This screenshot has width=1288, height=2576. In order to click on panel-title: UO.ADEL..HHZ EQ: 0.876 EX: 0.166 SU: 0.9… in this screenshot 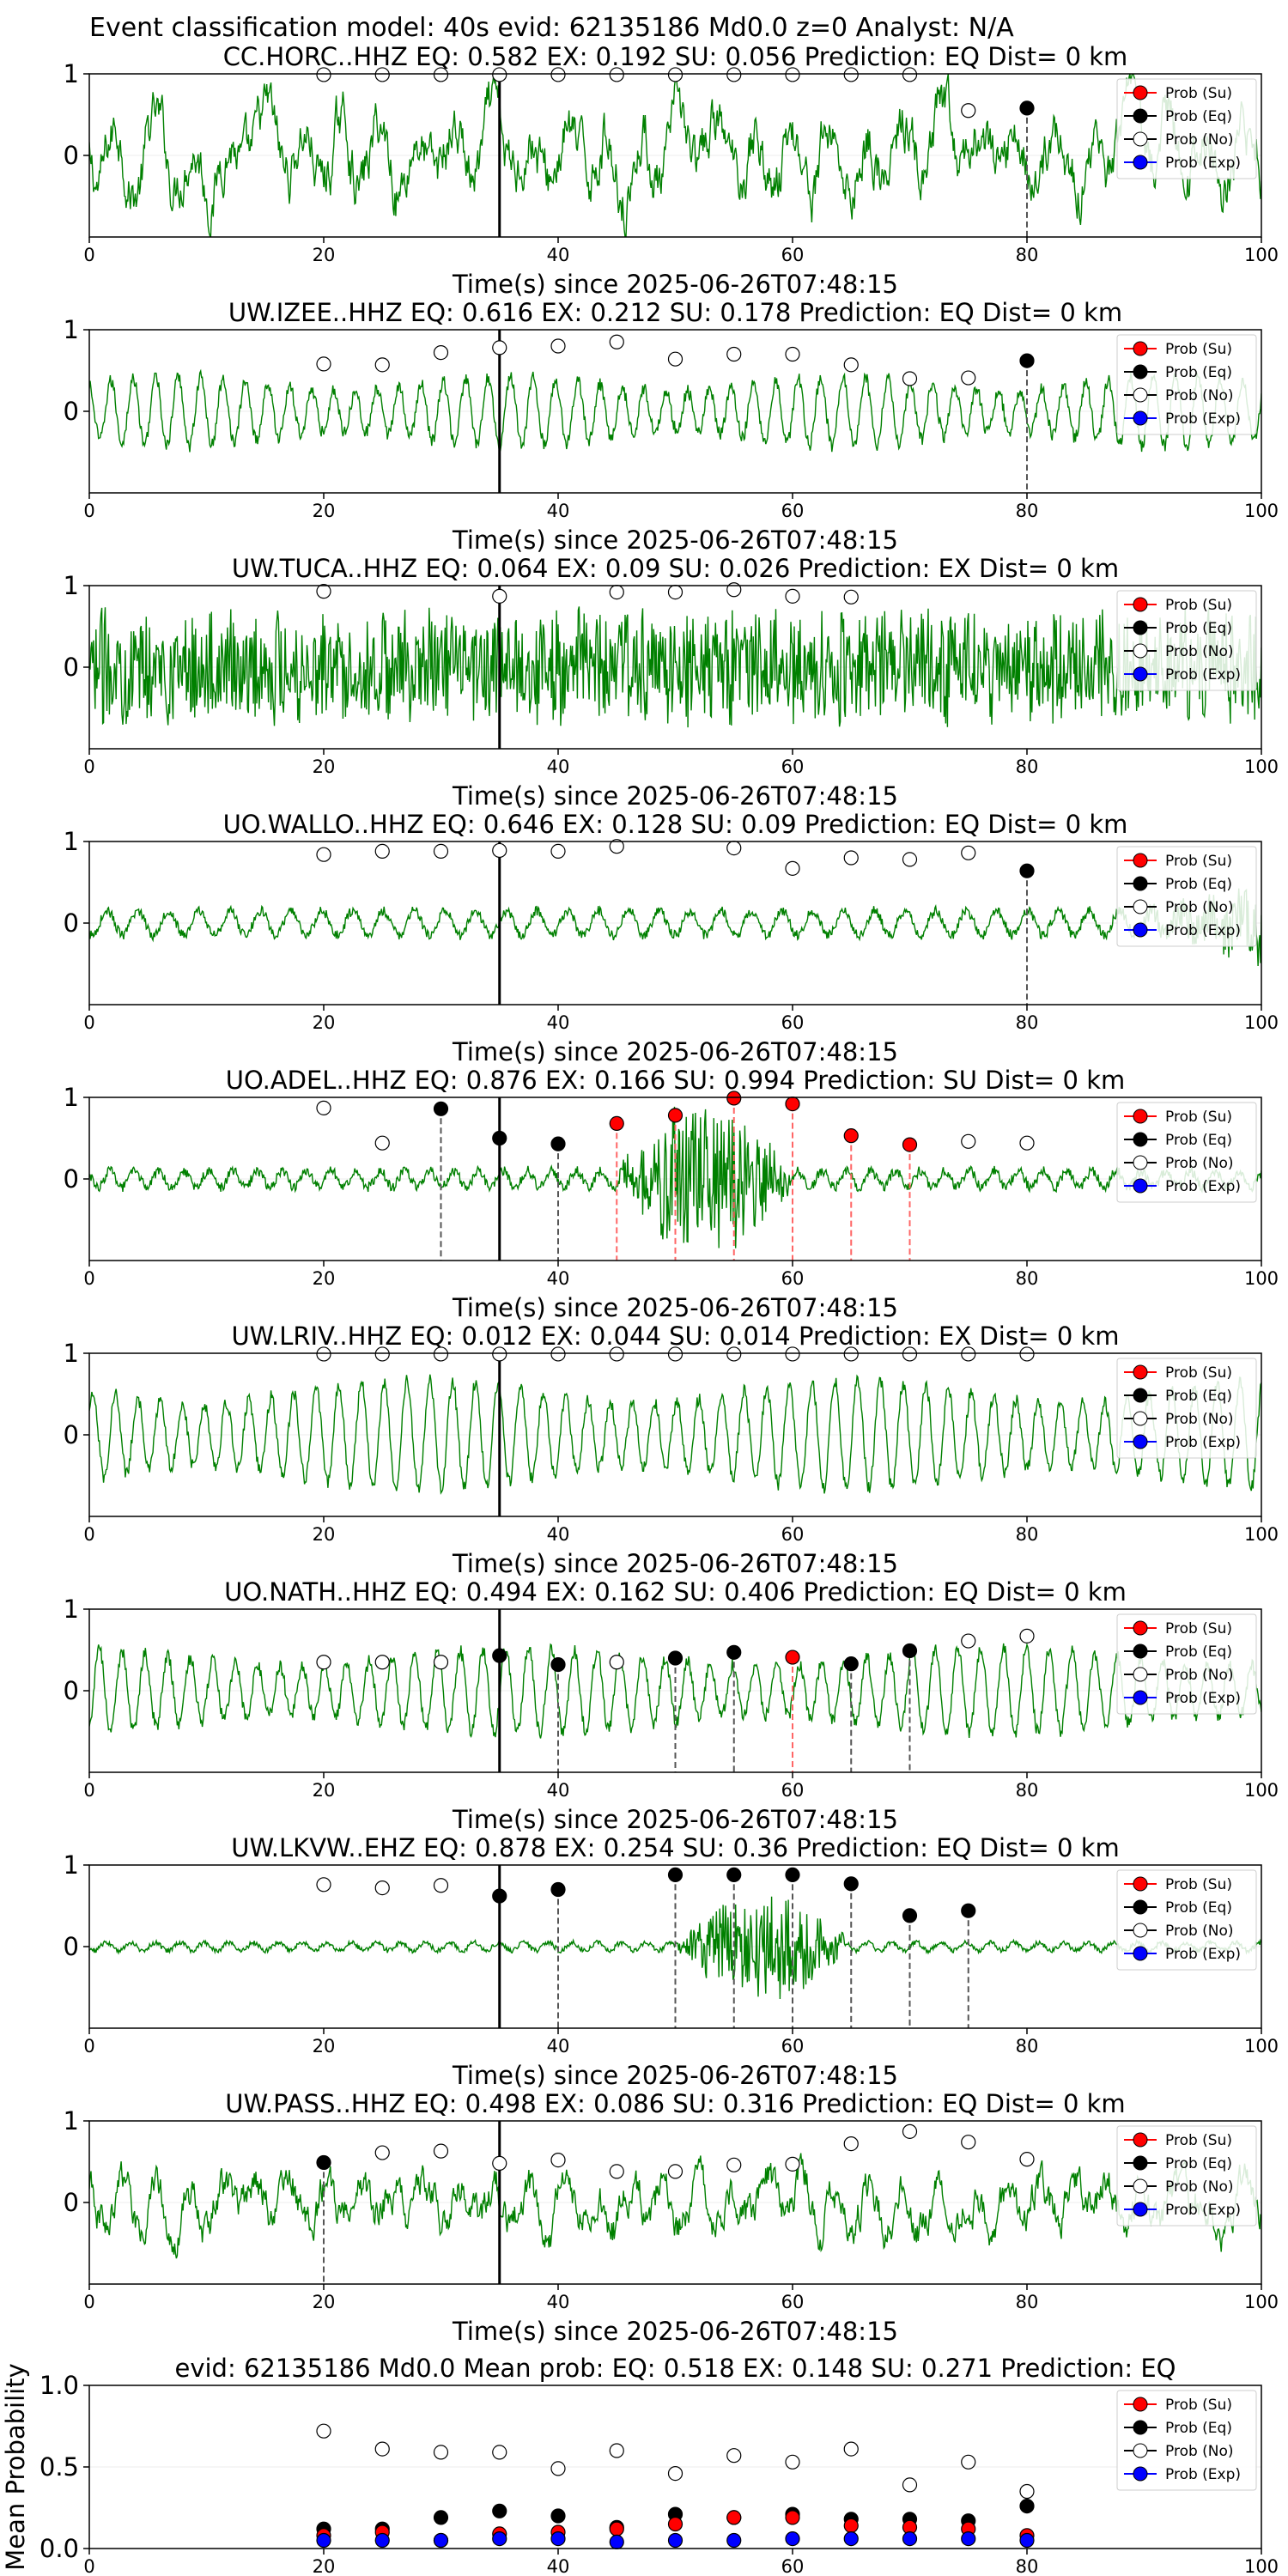, I will do `click(676, 1080)`.